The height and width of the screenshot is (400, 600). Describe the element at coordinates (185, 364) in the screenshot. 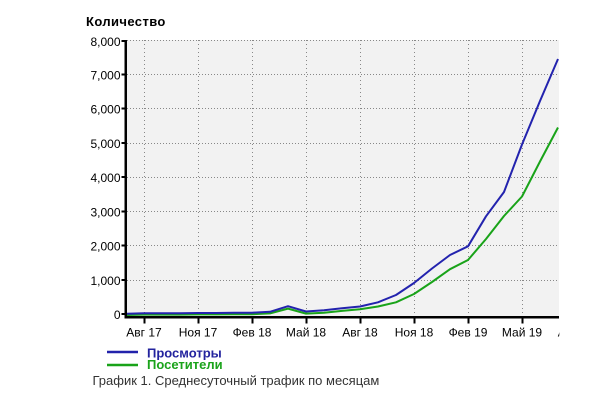

I see `svg-text: Посетители` at that location.